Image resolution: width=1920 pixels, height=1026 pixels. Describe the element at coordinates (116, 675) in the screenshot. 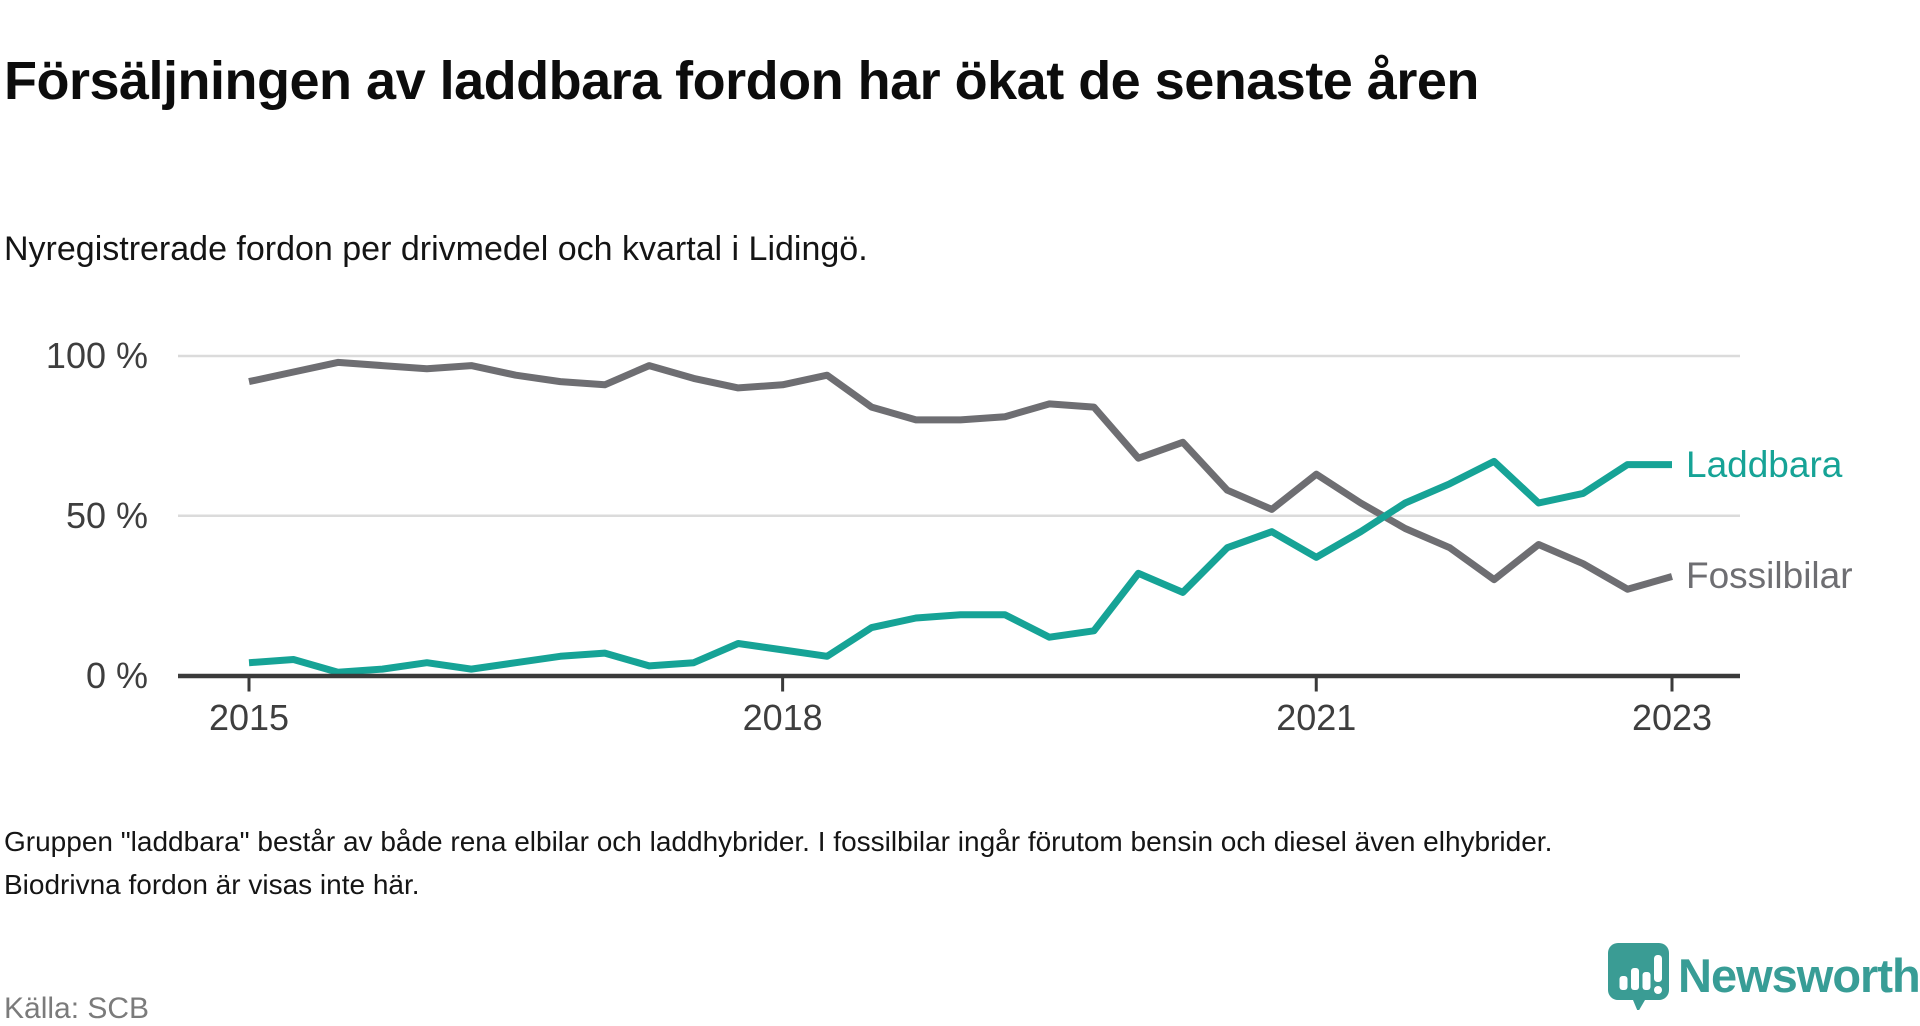

I see `y-tick-label: 0 %` at that location.